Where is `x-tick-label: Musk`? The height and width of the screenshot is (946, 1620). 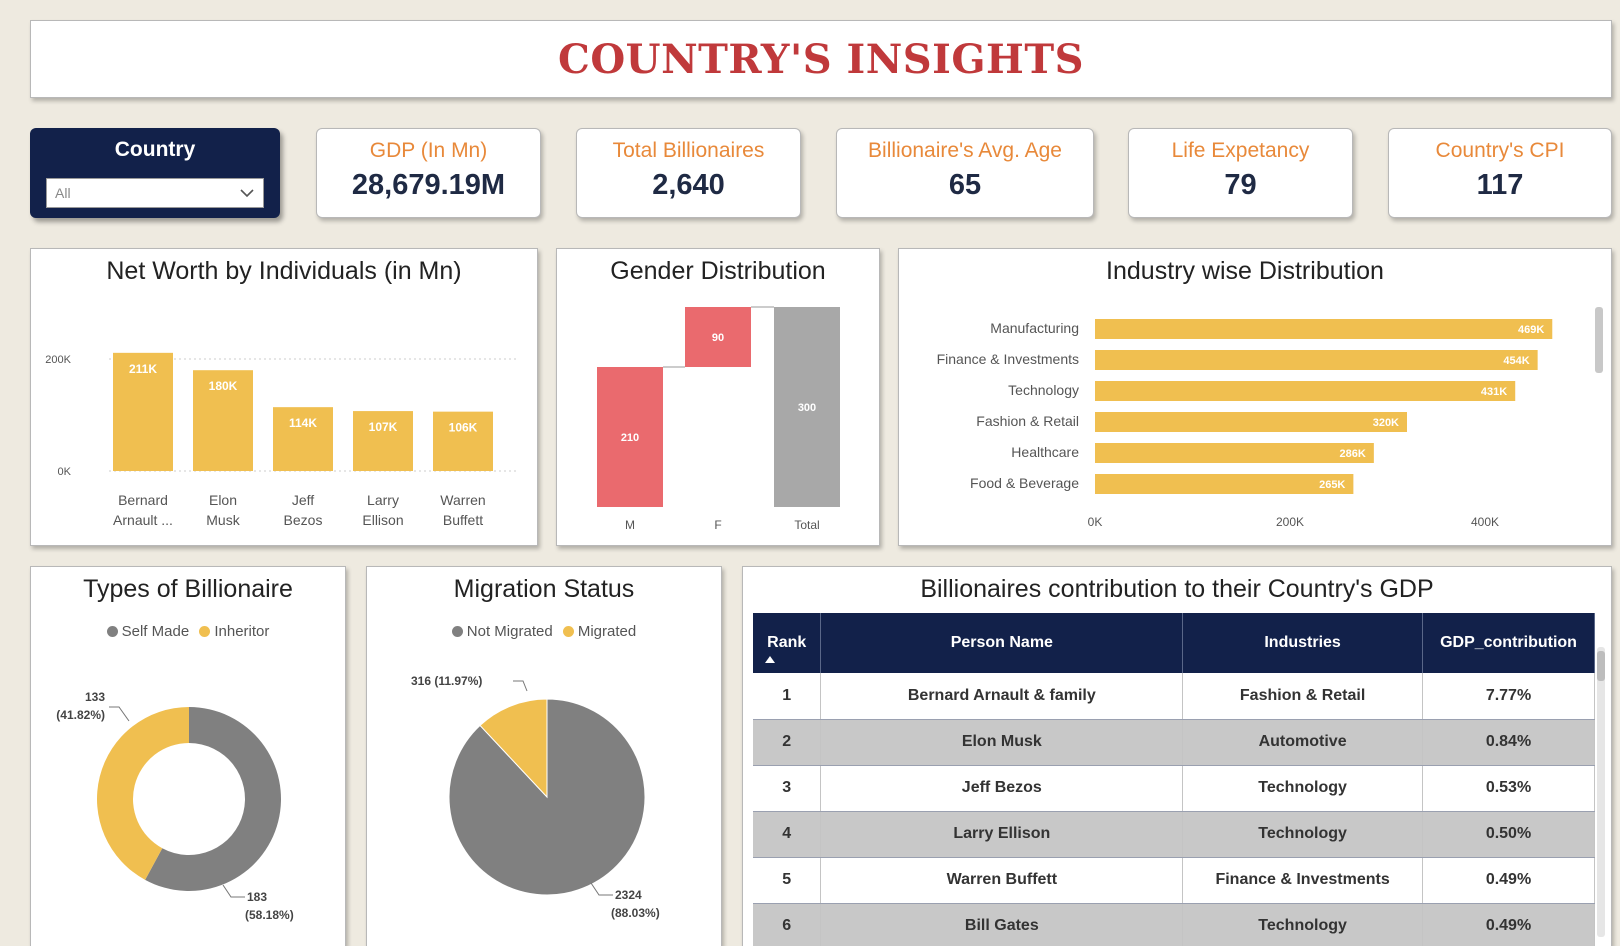 x-tick-label: Musk is located at coordinates (223, 520).